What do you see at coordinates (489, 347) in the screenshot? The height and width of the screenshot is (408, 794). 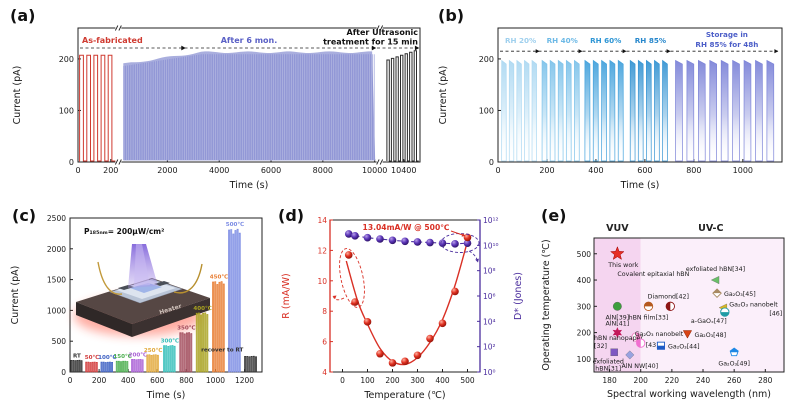 I see `svg-text: 10²` at bounding box center [489, 347].